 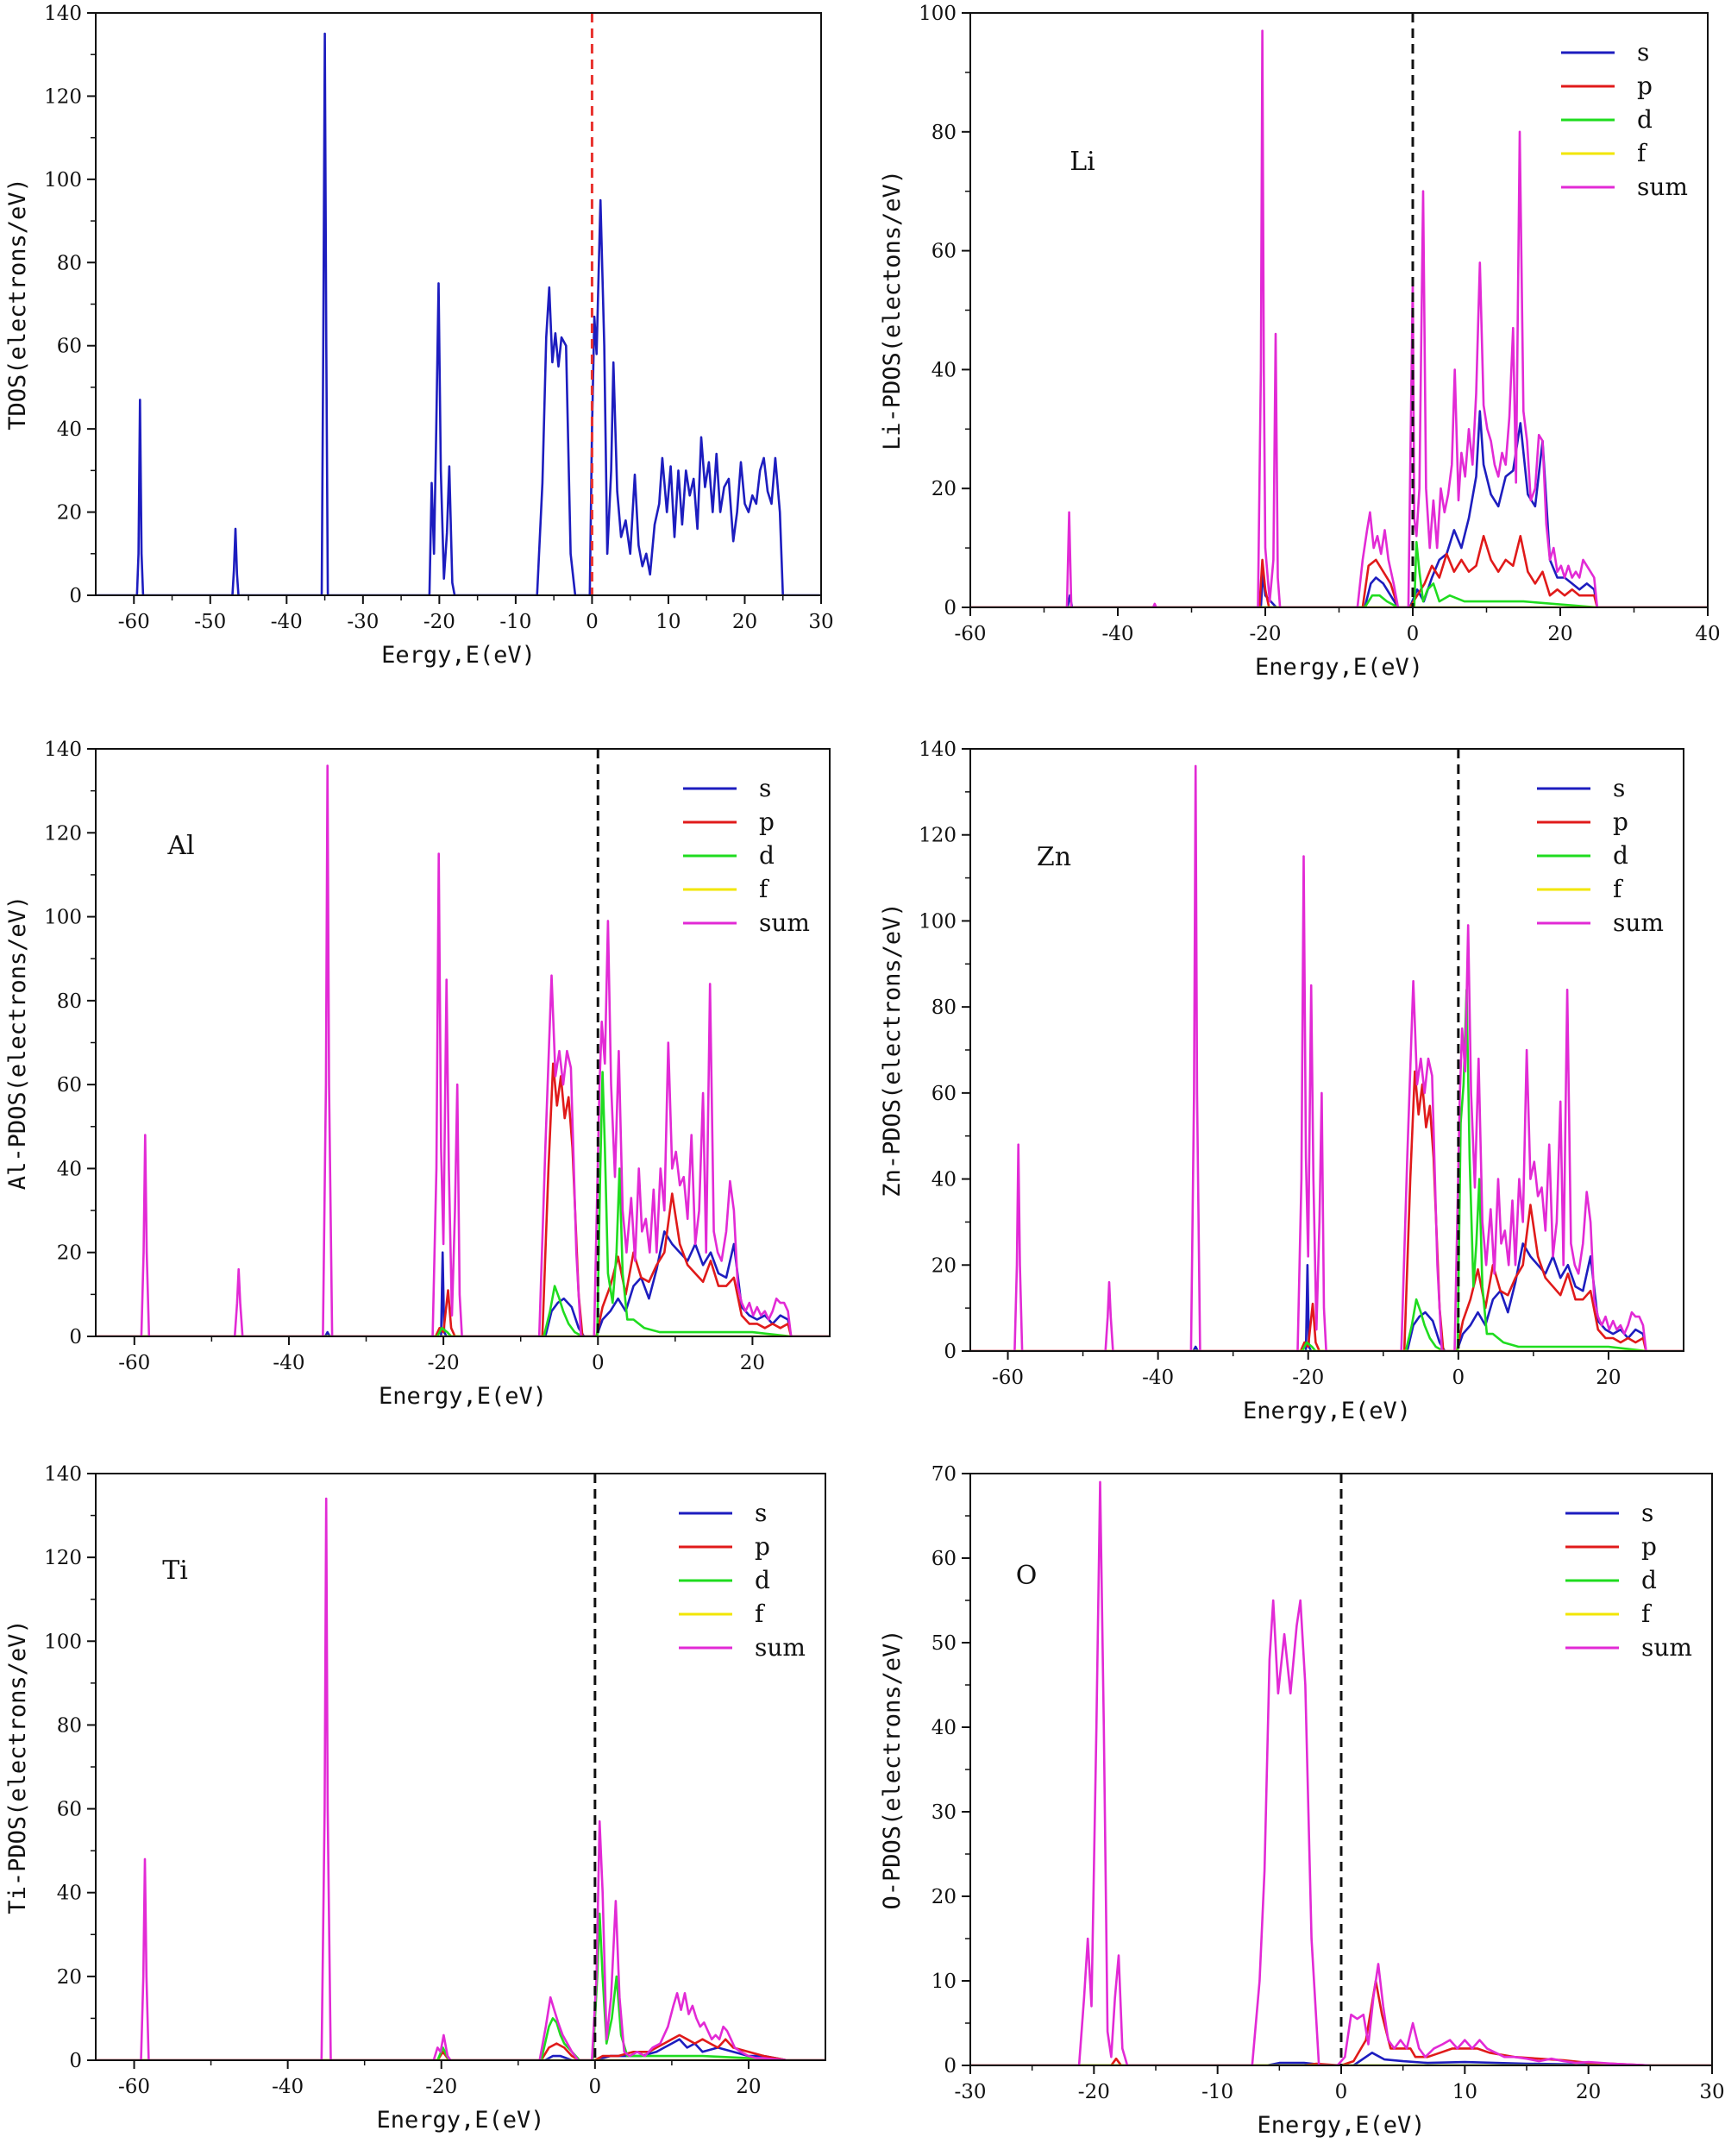 What do you see at coordinates (18, 1767) in the screenshot?
I see `y-axis-label: Ti-PDOS(electrons/eV)` at bounding box center [18, 1767].